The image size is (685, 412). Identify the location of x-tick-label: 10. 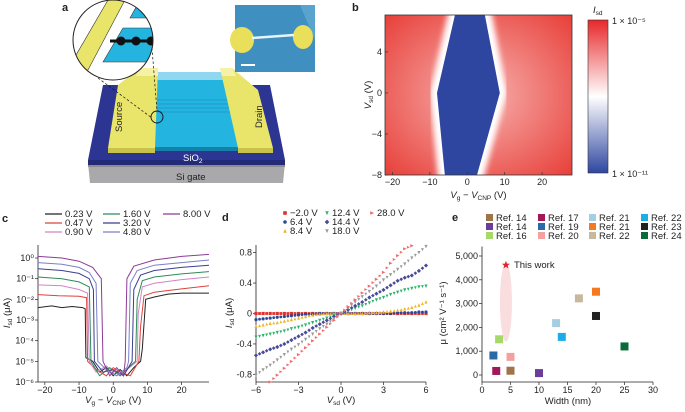
(505, 182).